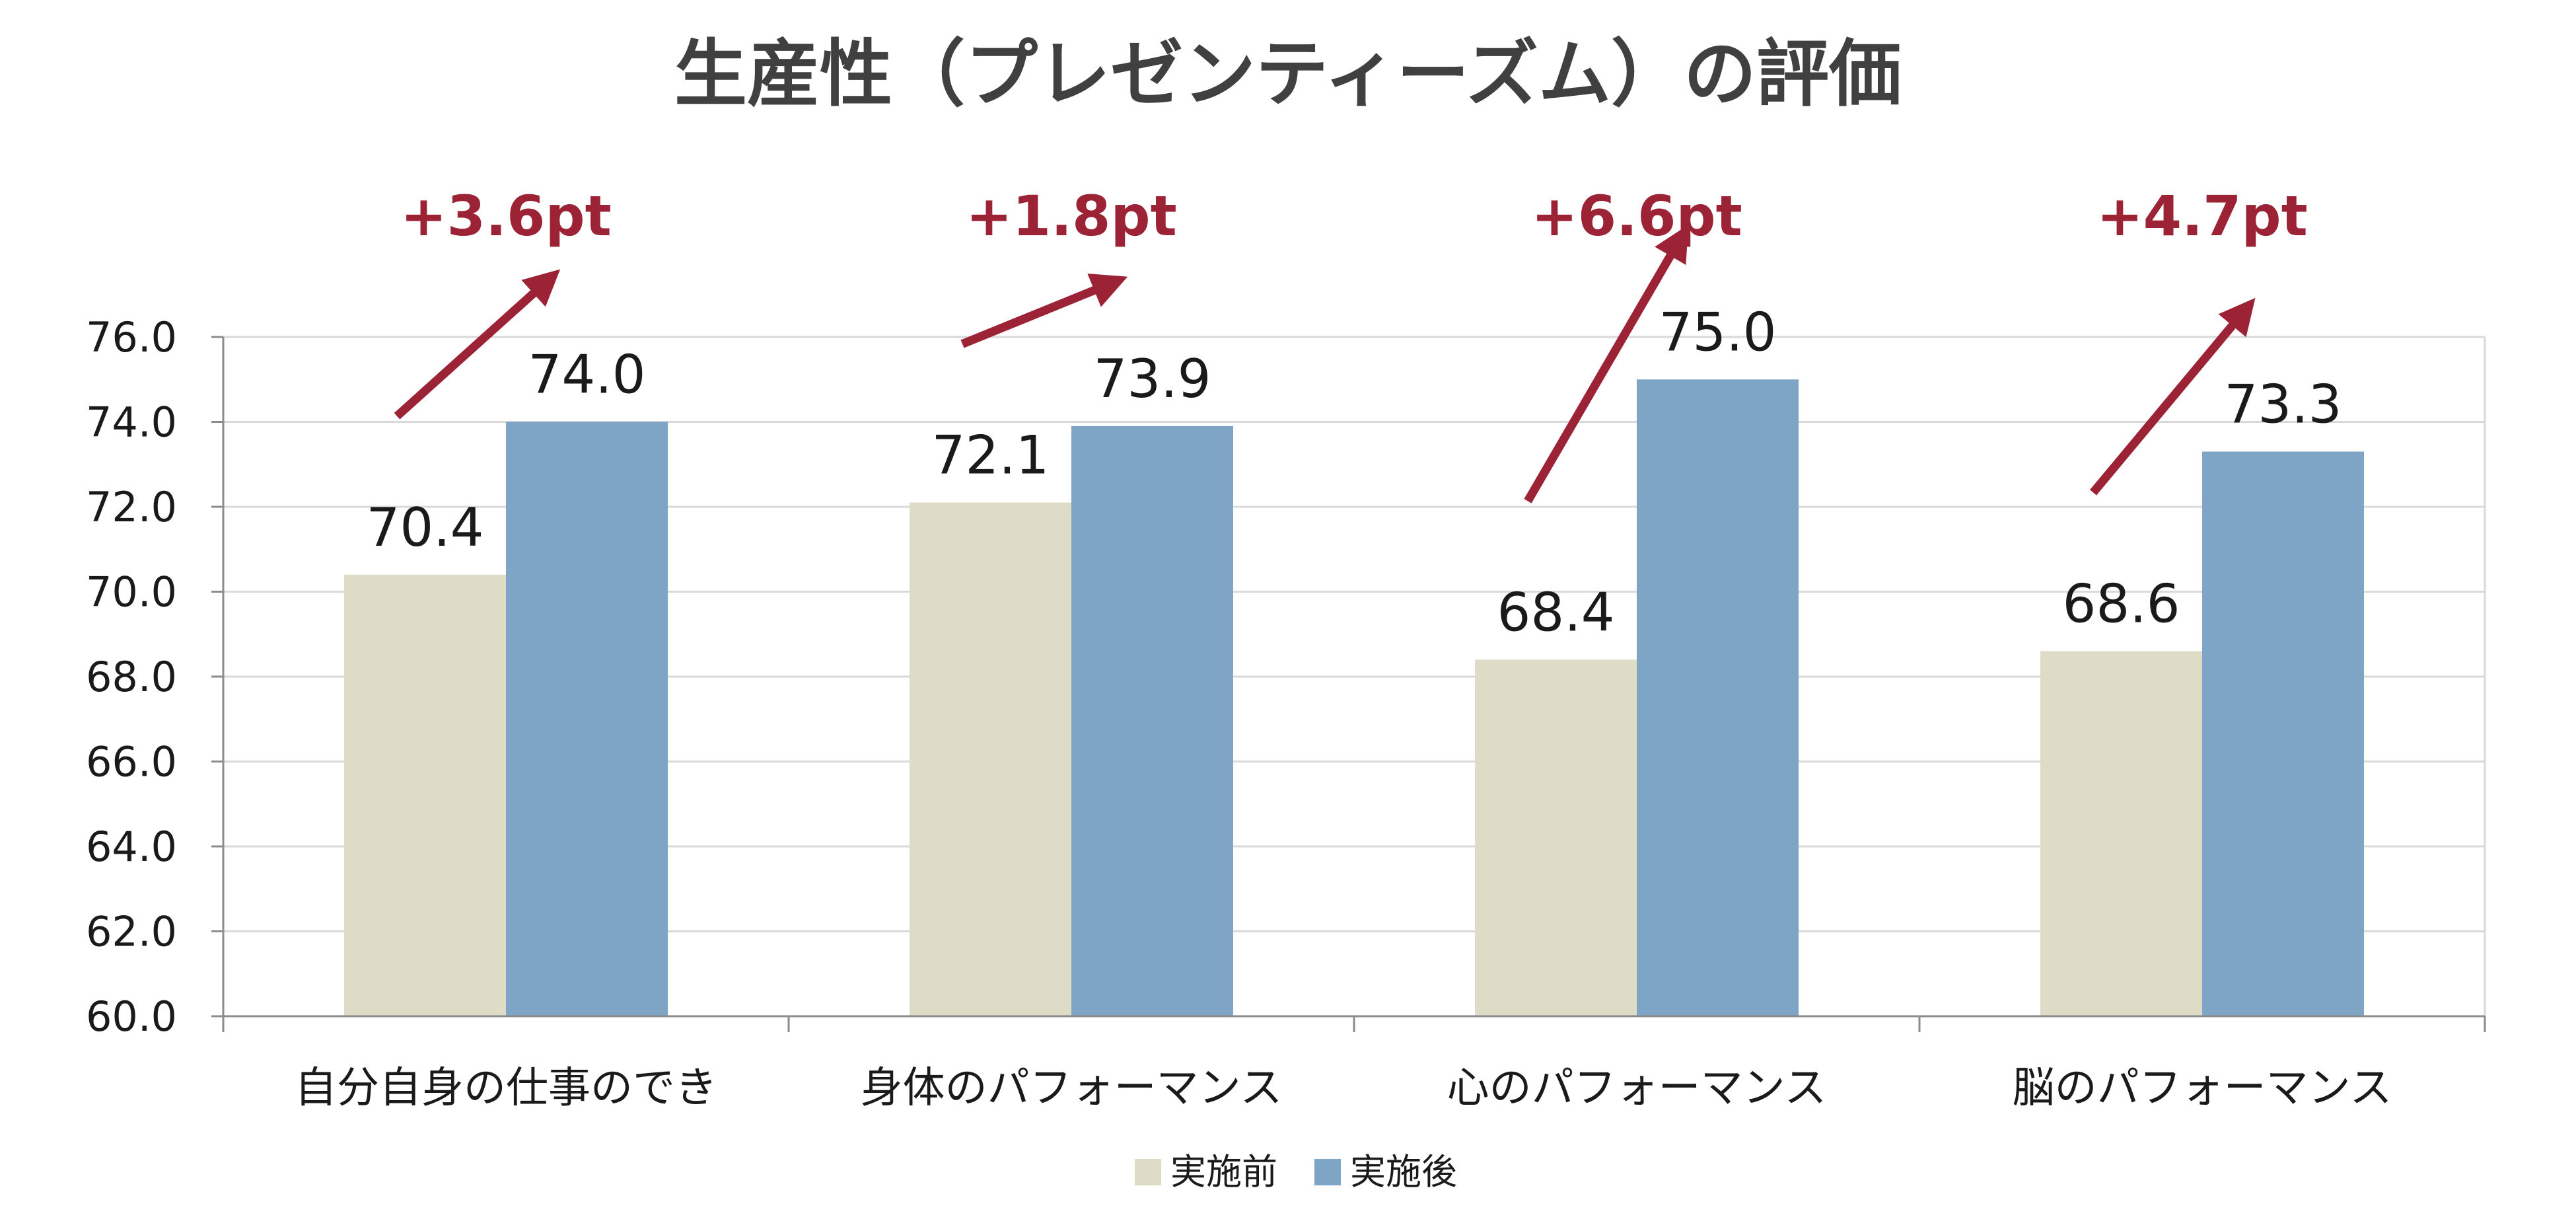 Image resolution: width=2576 pixels, height=1227 pixels. Describe the element at coordinates (2283, 404) in the screenshot. I see `data-label-after: 73.3` at that location.